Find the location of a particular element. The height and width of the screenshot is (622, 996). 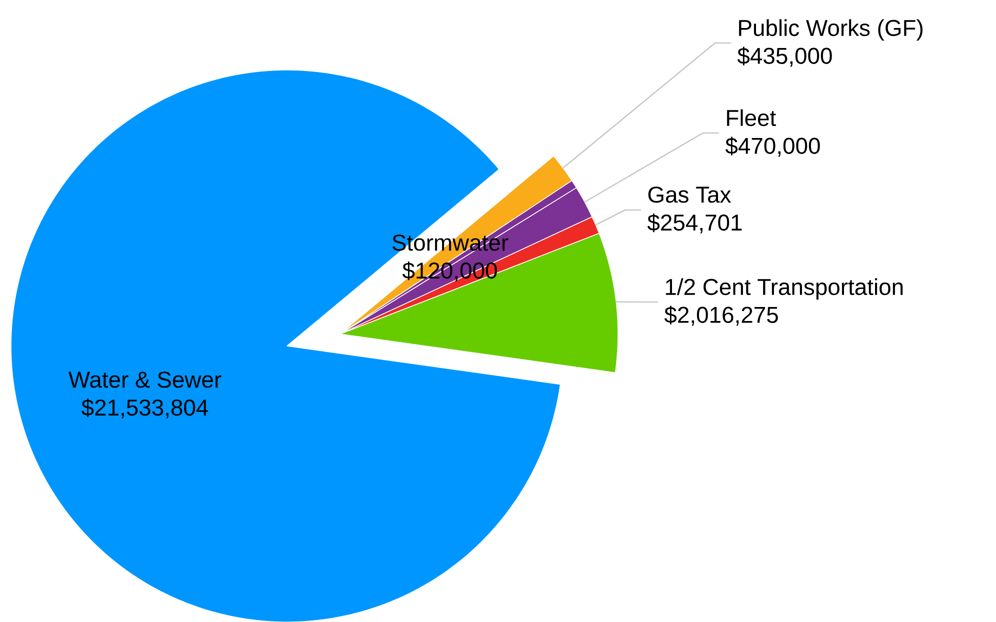

slice-label: Gas Tax is located at coordinates (690, 194).